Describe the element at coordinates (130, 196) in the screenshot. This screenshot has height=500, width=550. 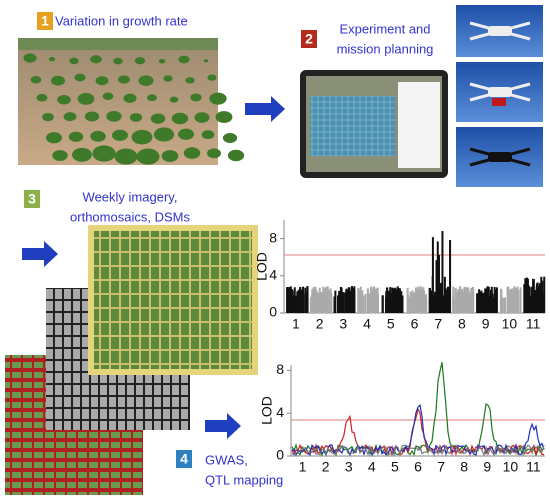
I see `step-label: Weekly imagery,` at that location.